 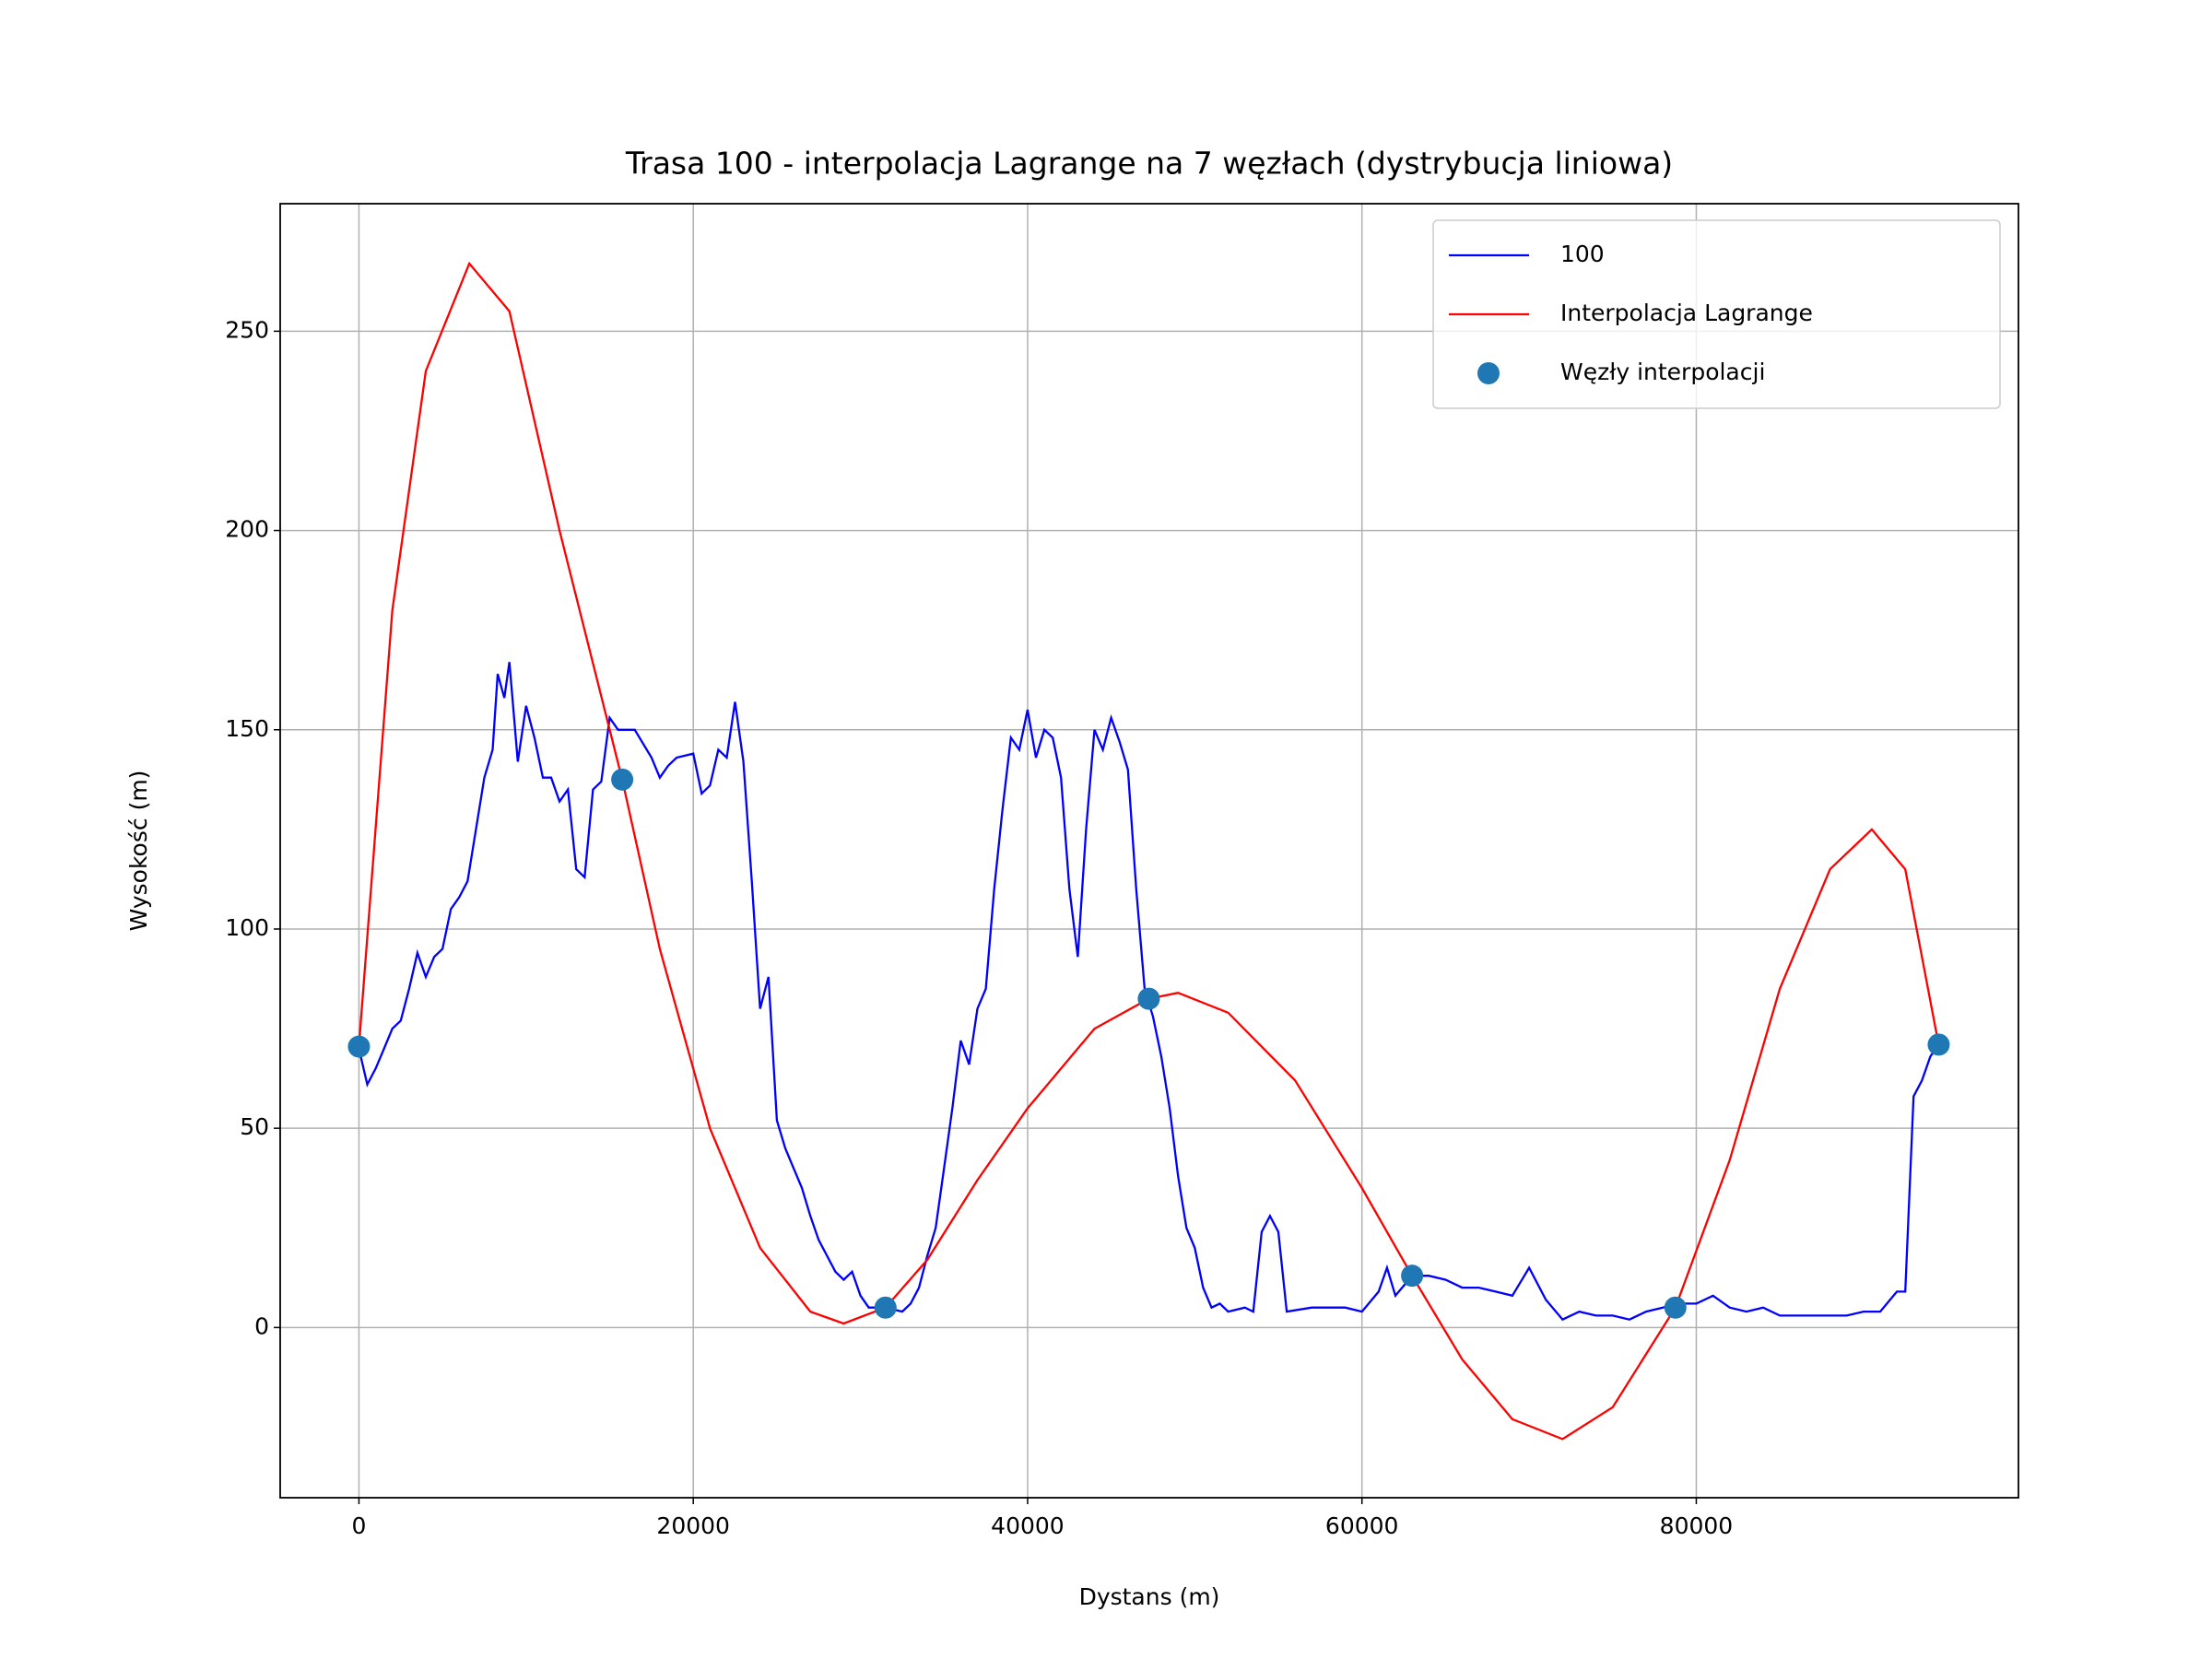 What do you see at coordinates (1582, 254) in the screenshot?
I see `legend-label: 100` at bounding box center [1582, 254].